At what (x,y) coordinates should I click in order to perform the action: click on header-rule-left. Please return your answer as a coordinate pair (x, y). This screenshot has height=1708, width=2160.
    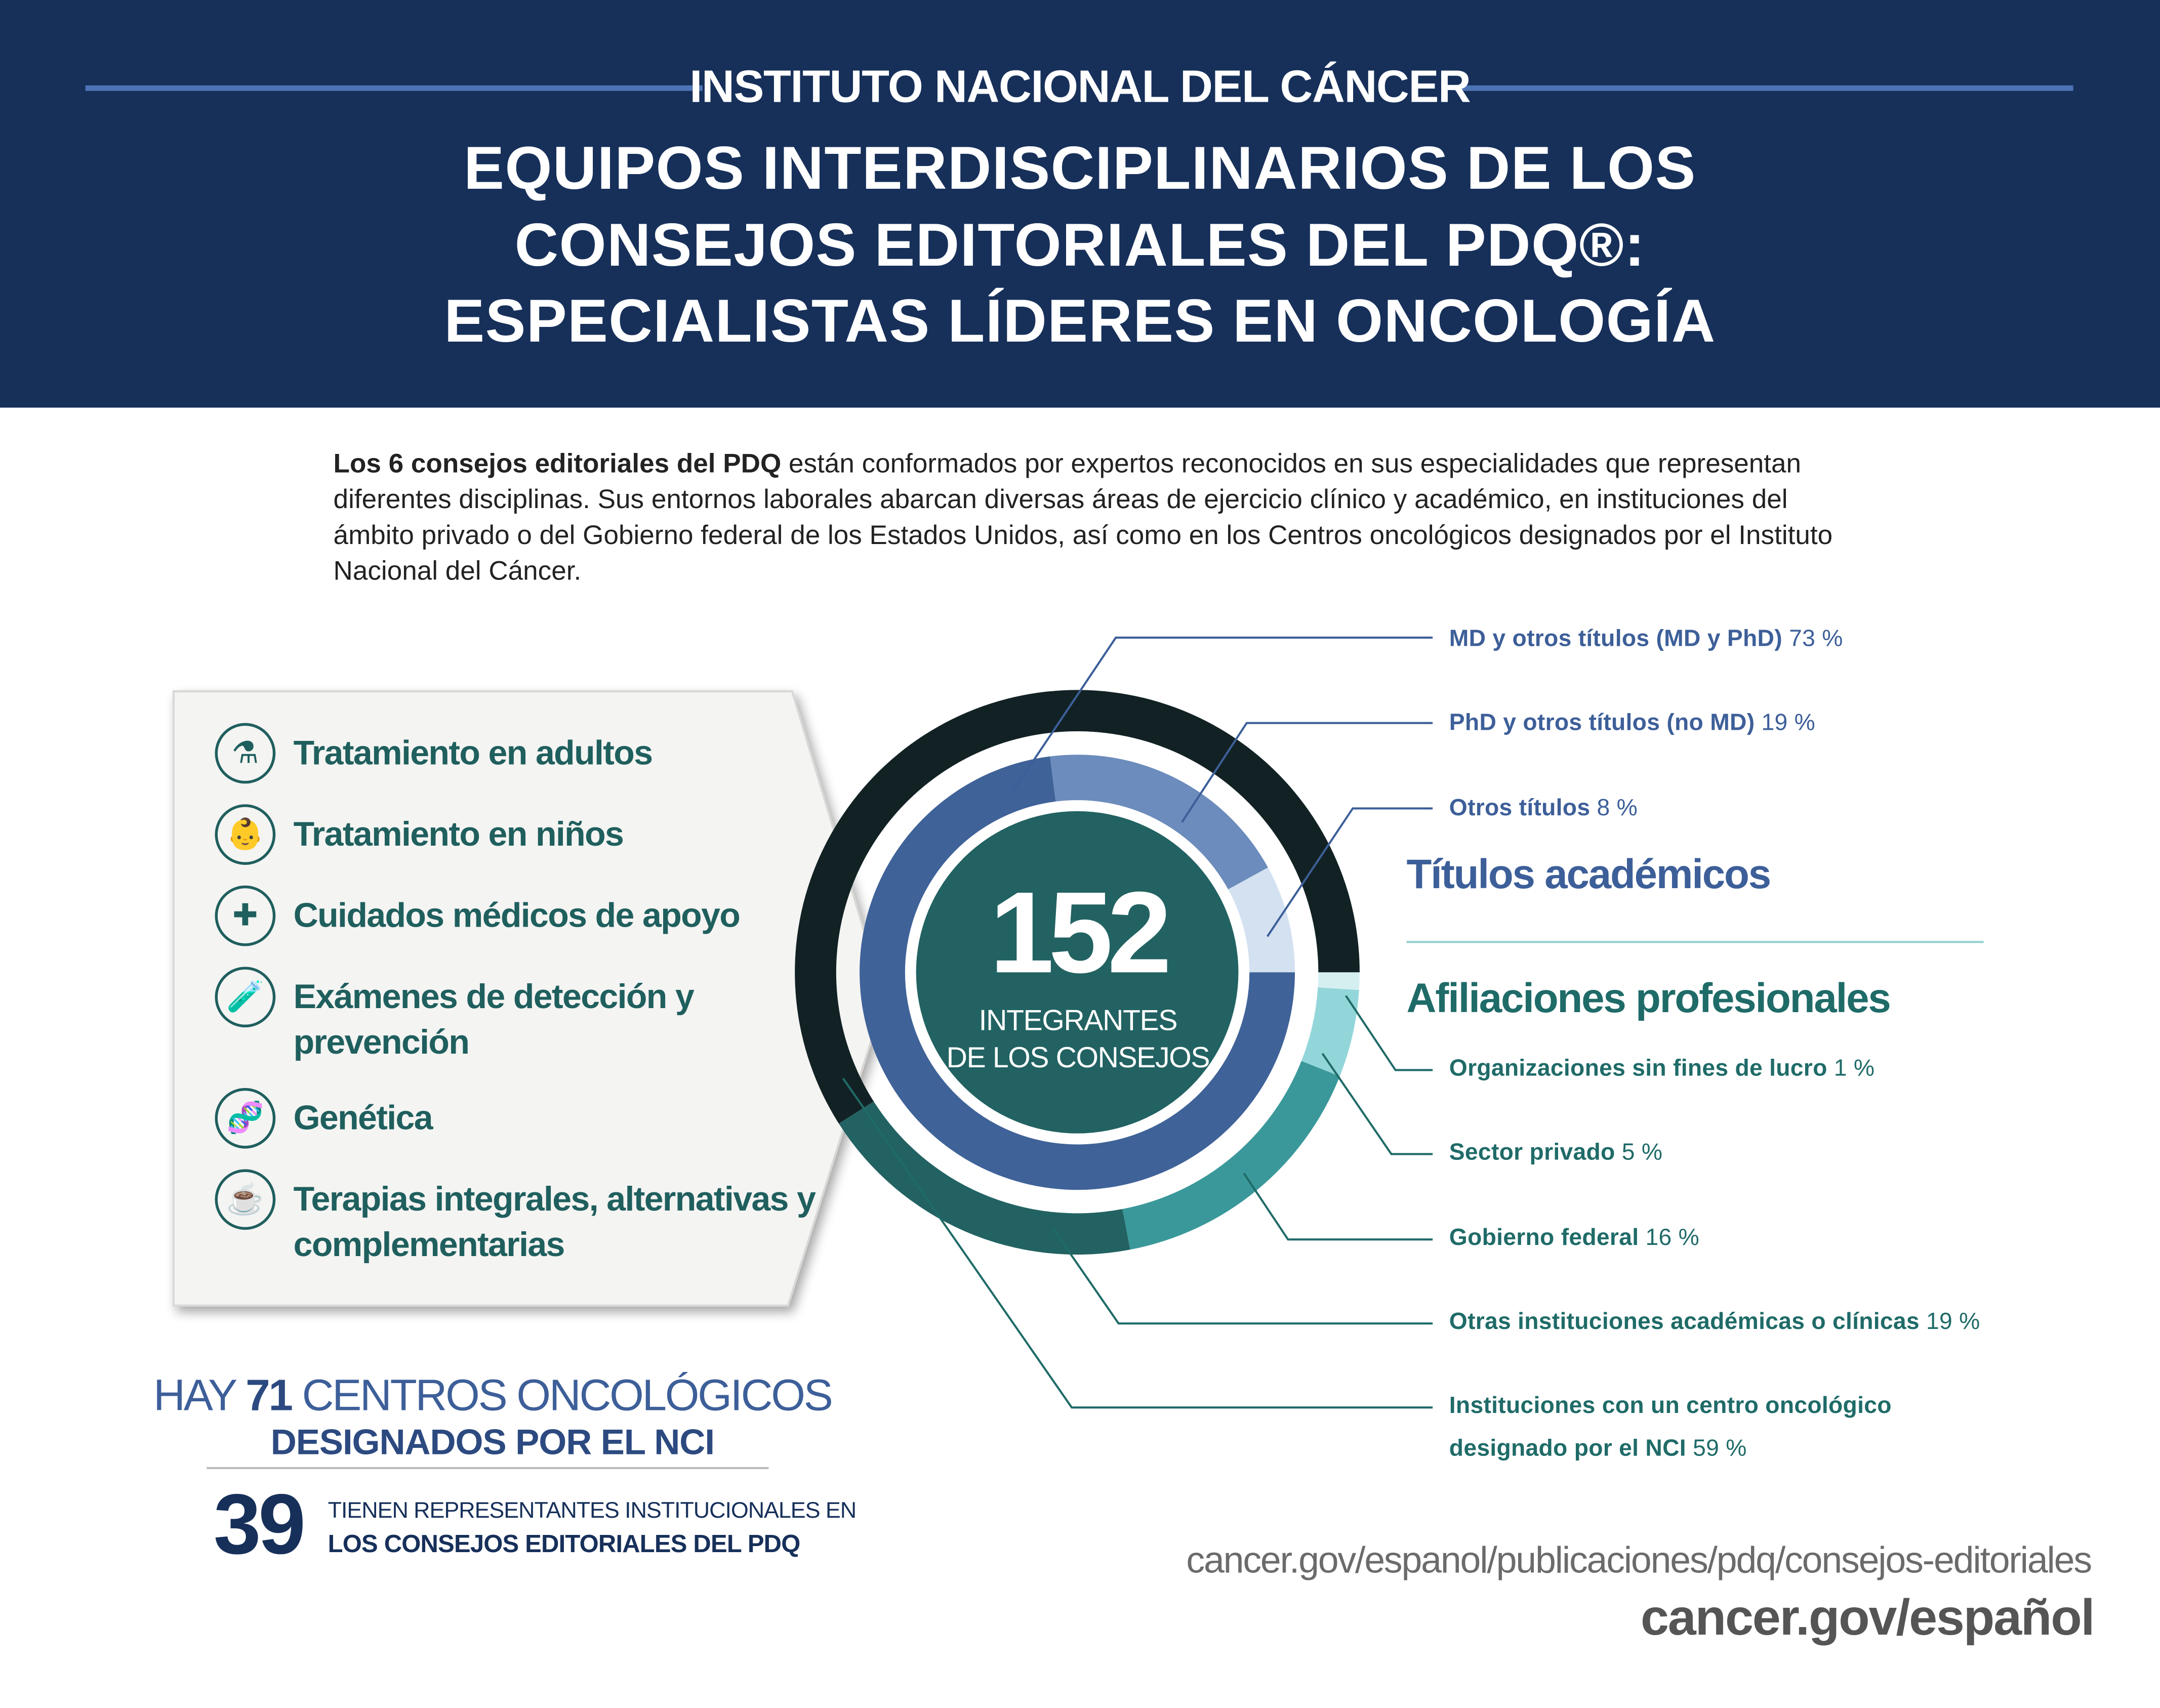
    Looking at the image, I should click on (394, 88).